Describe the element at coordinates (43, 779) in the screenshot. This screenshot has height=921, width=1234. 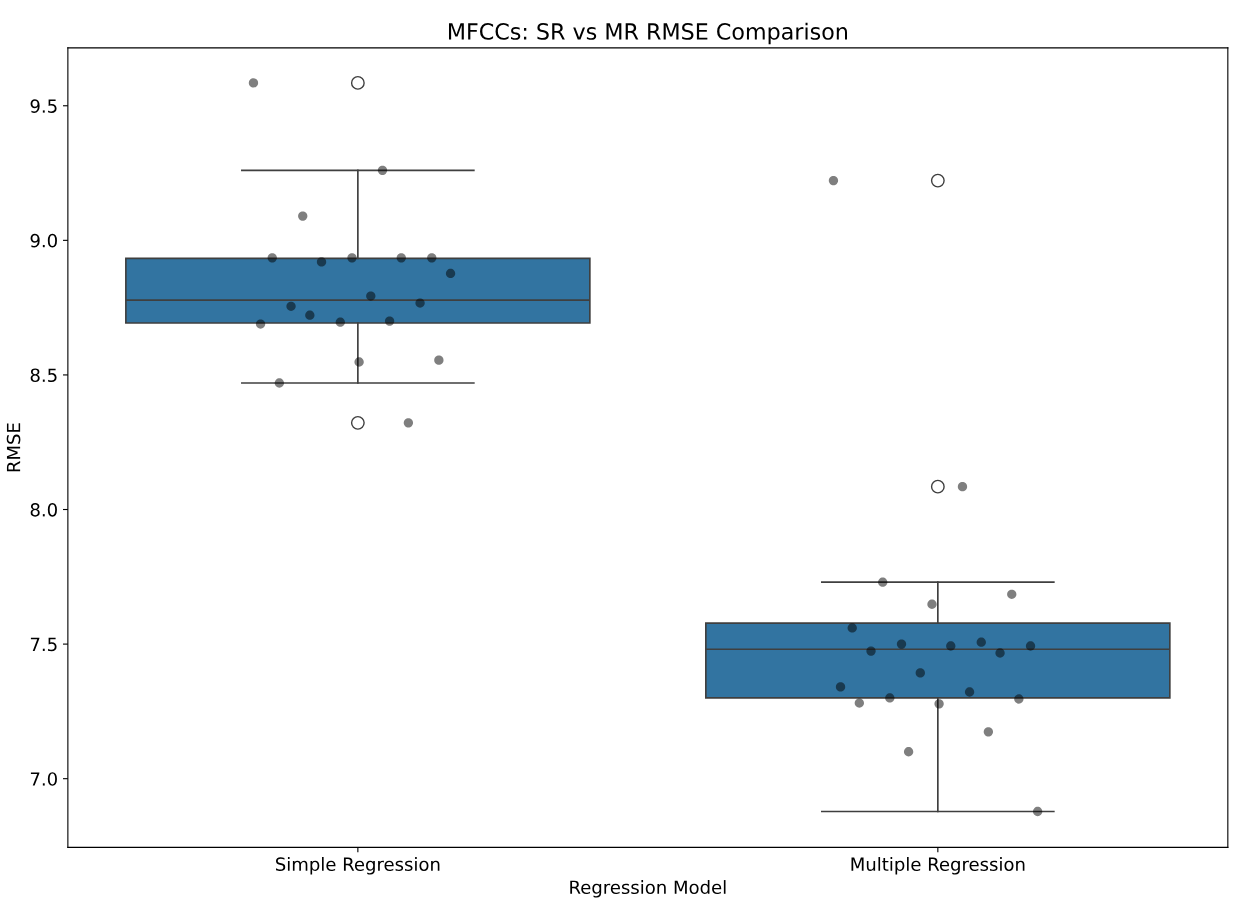
I see `y-tick-label: 7.0` at that location.